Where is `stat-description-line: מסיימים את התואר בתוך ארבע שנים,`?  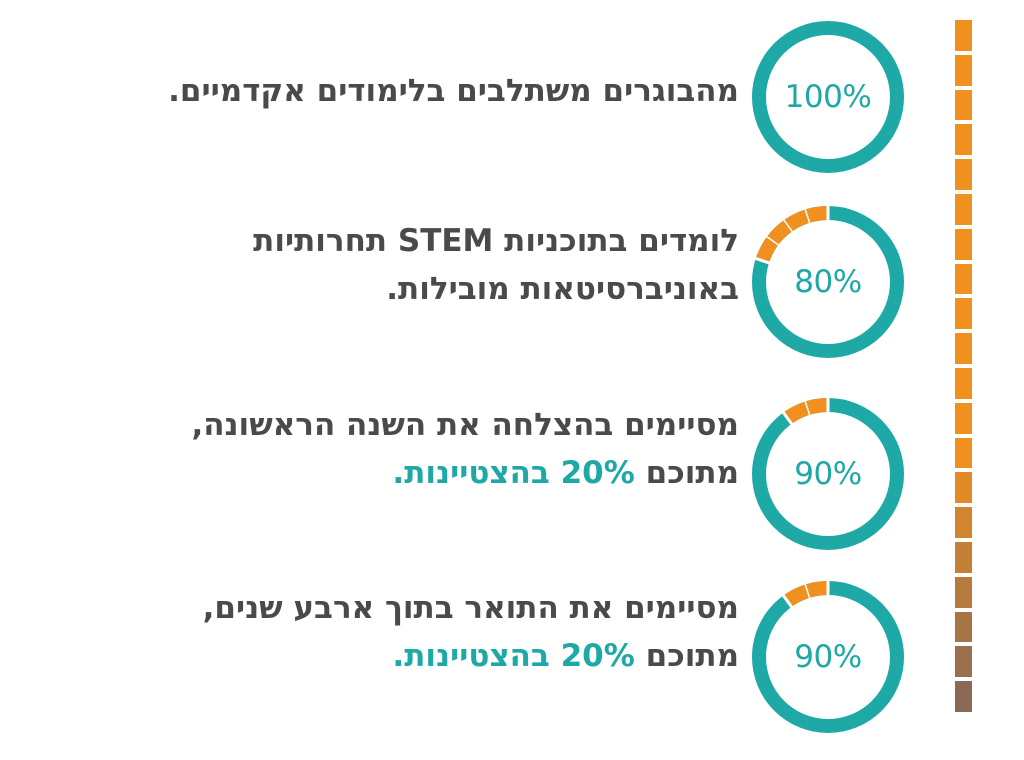
stat-description-line: מסיימים את התואר בתוך ארבע שנים, is located at coordinates (471, 608).